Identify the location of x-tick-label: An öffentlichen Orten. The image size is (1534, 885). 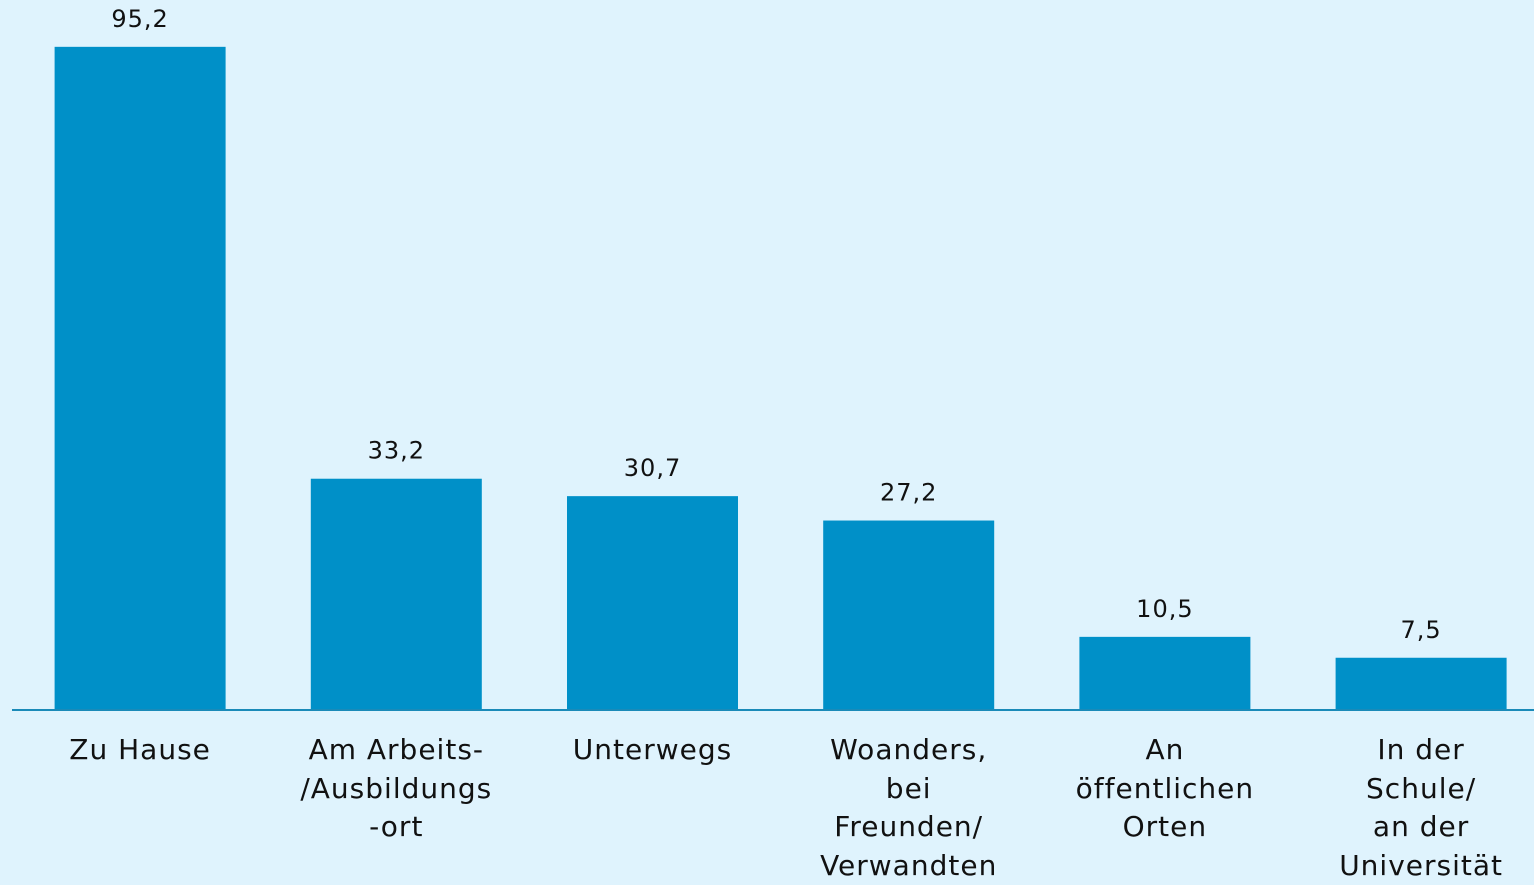
(1165, 788).